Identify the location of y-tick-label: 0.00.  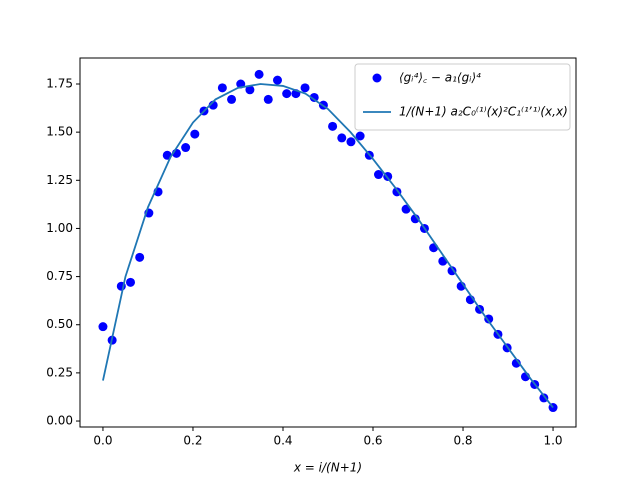
(59, 421).